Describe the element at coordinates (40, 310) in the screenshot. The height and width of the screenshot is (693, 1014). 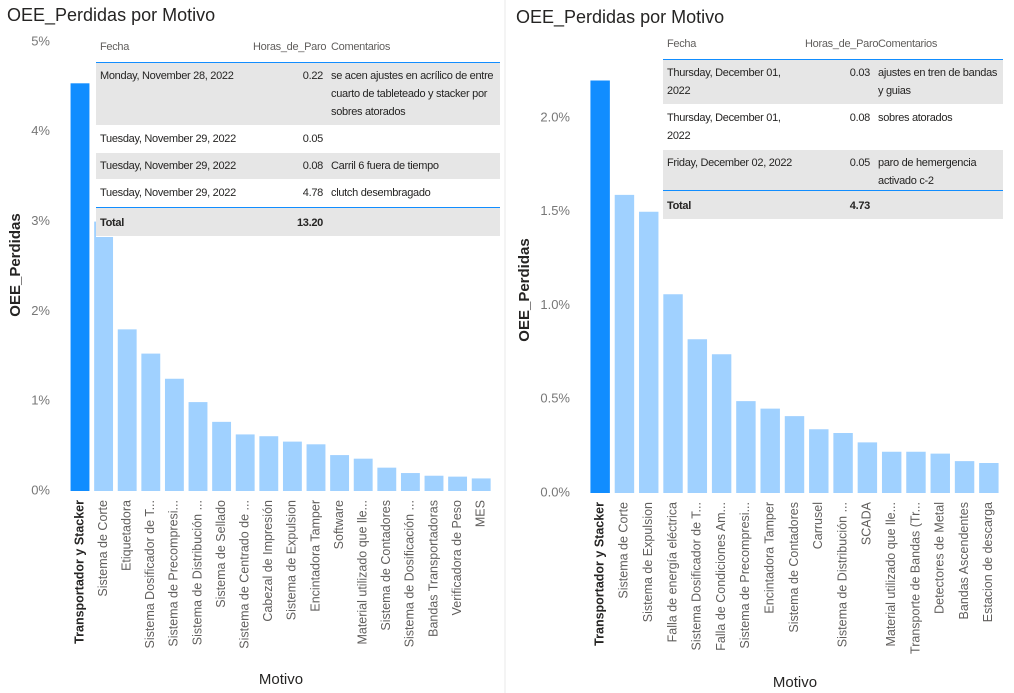
I see `y-tick-label: 2%` at that location.